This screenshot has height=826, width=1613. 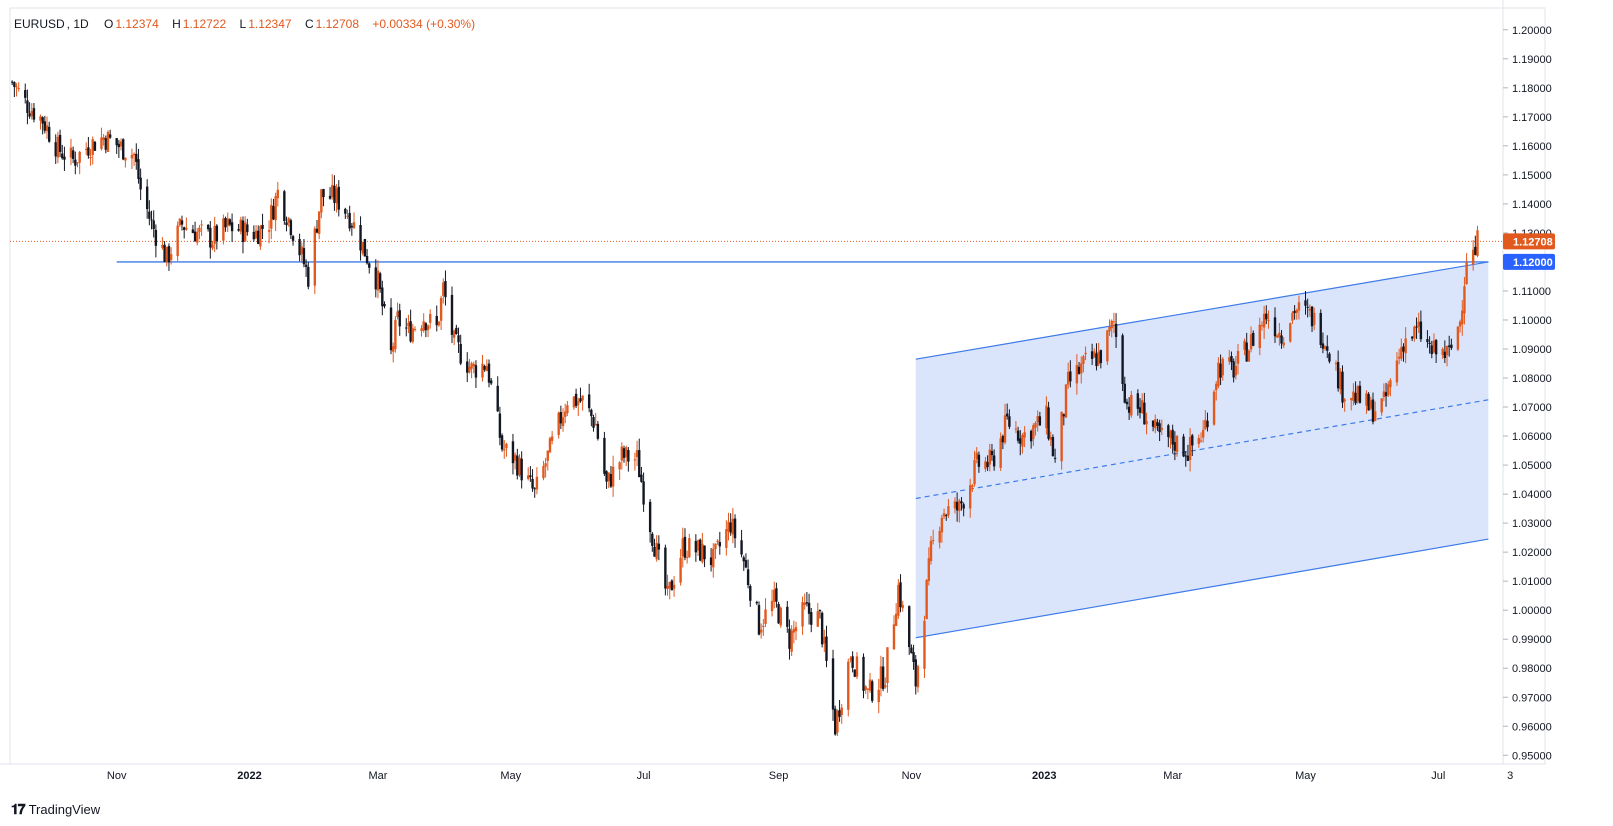 I want to click on time-tick-label: Nov, so click(x=912, y=776).